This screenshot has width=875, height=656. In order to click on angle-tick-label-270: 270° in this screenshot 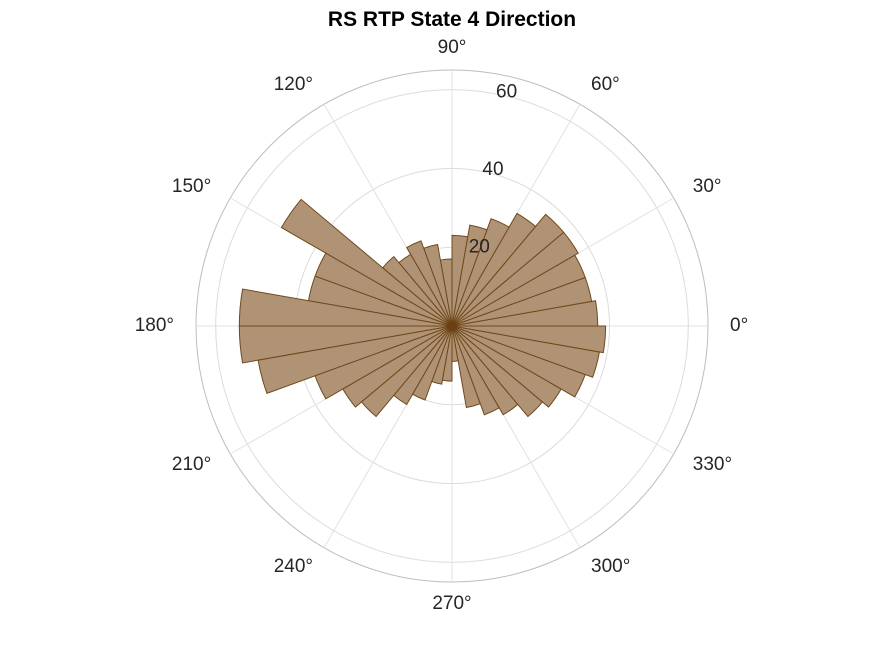, I will do `click(451, 603)`.